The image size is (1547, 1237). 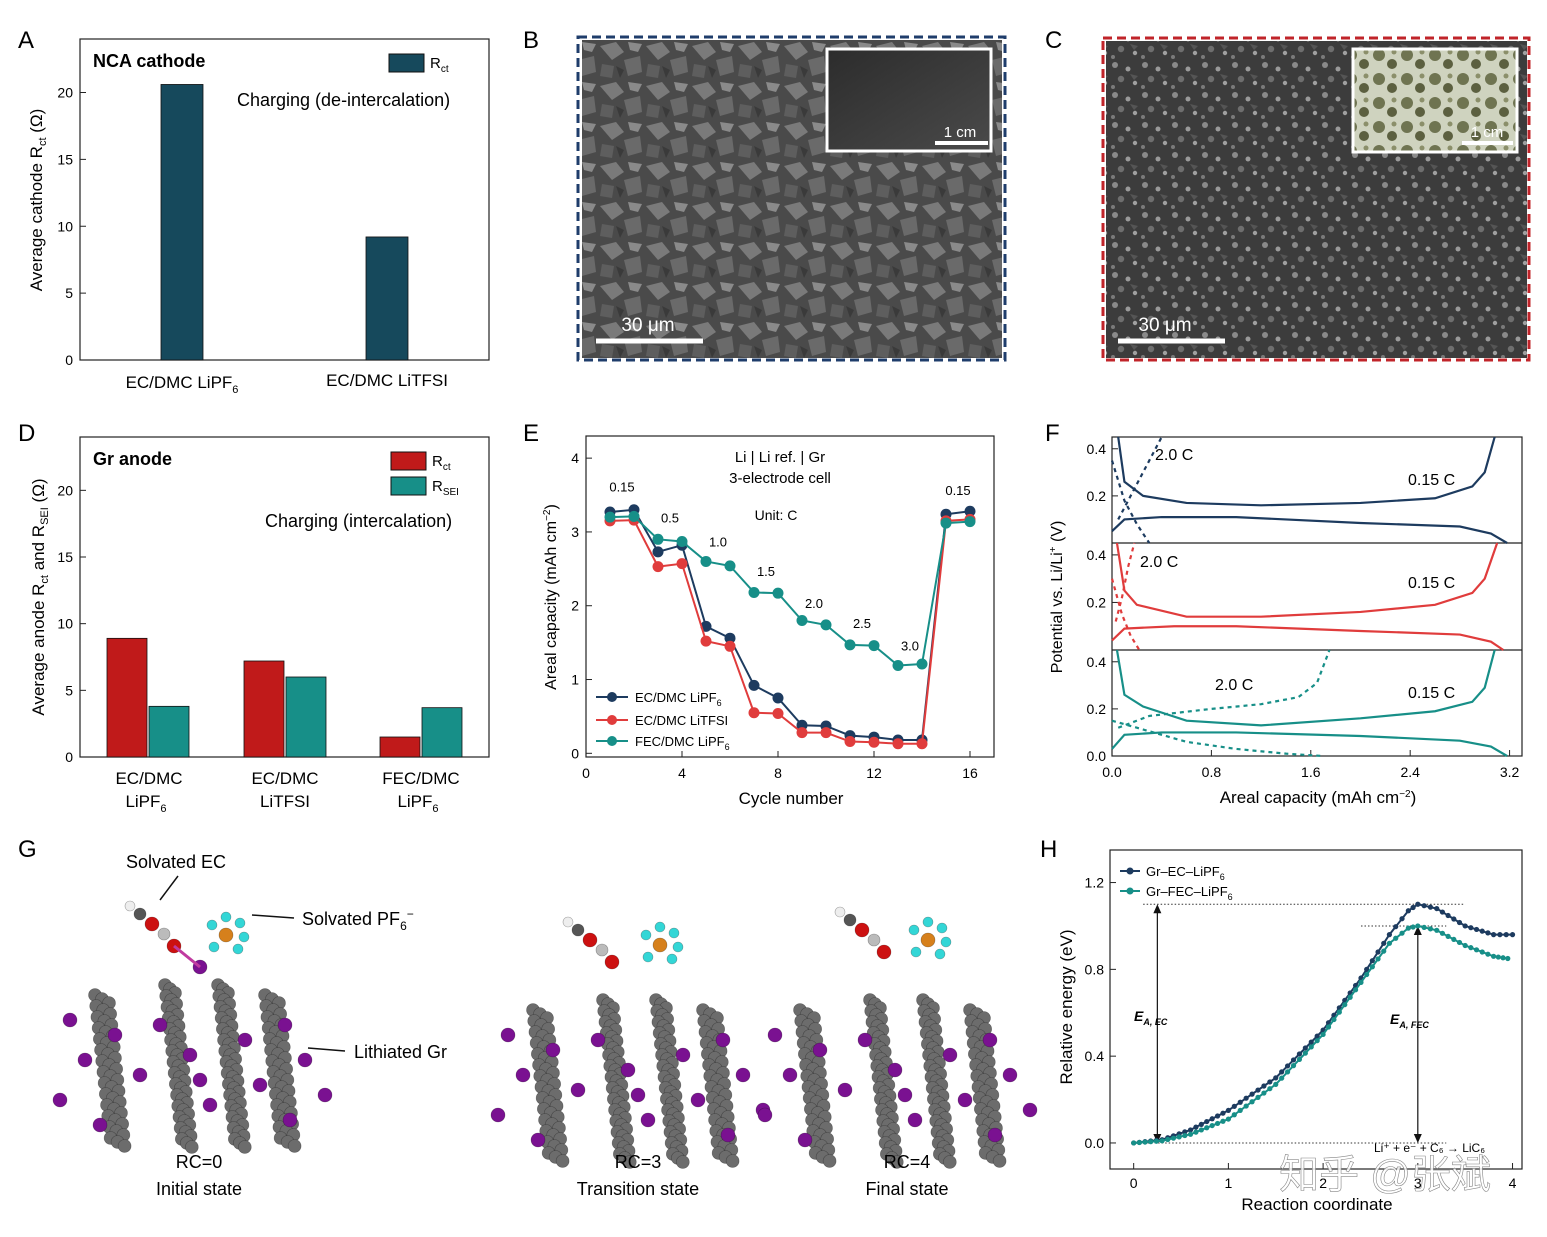 What do you see at coordinates (1052, 433) in the screenshot?
I see `panel-letter-f: F` at bounding box center [1052, 433].